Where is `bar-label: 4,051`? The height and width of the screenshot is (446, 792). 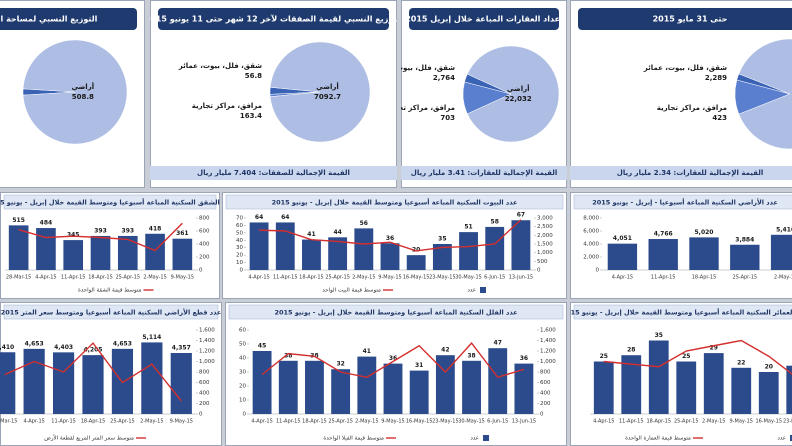 bar-label: 4,051 is located at coordinates (622, 238).